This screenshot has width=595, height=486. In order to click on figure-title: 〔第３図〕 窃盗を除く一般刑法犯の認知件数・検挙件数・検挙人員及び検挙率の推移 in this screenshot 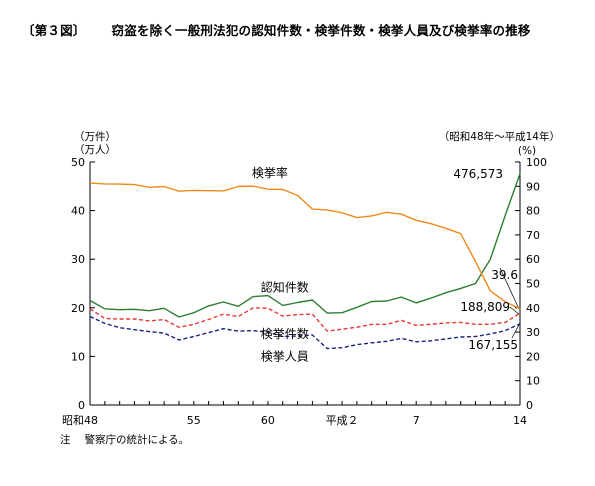, I will do `click(276, 29)`.